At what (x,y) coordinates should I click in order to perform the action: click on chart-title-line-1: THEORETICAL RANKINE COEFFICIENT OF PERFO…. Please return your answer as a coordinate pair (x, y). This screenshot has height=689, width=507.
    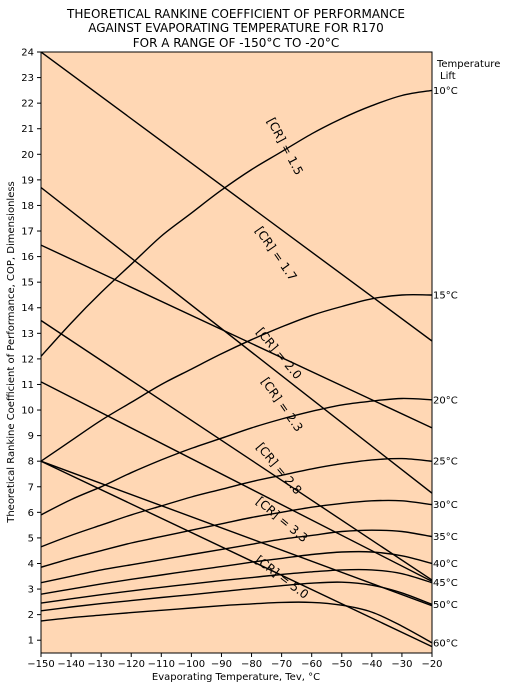
    Looking at the image, I should click on (235, 14).